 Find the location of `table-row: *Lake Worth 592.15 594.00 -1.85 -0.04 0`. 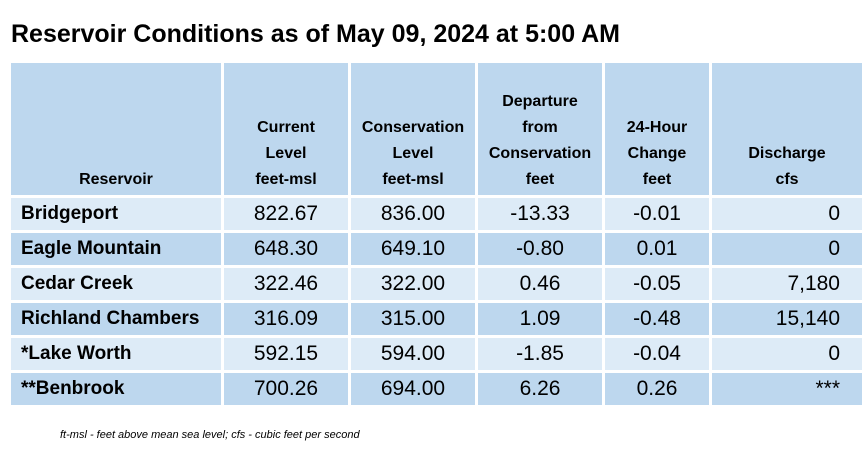

table-row: *Lake Worth 592.15 594.00 -1.85 -0.04 0 is located at coordinates (436, 354).